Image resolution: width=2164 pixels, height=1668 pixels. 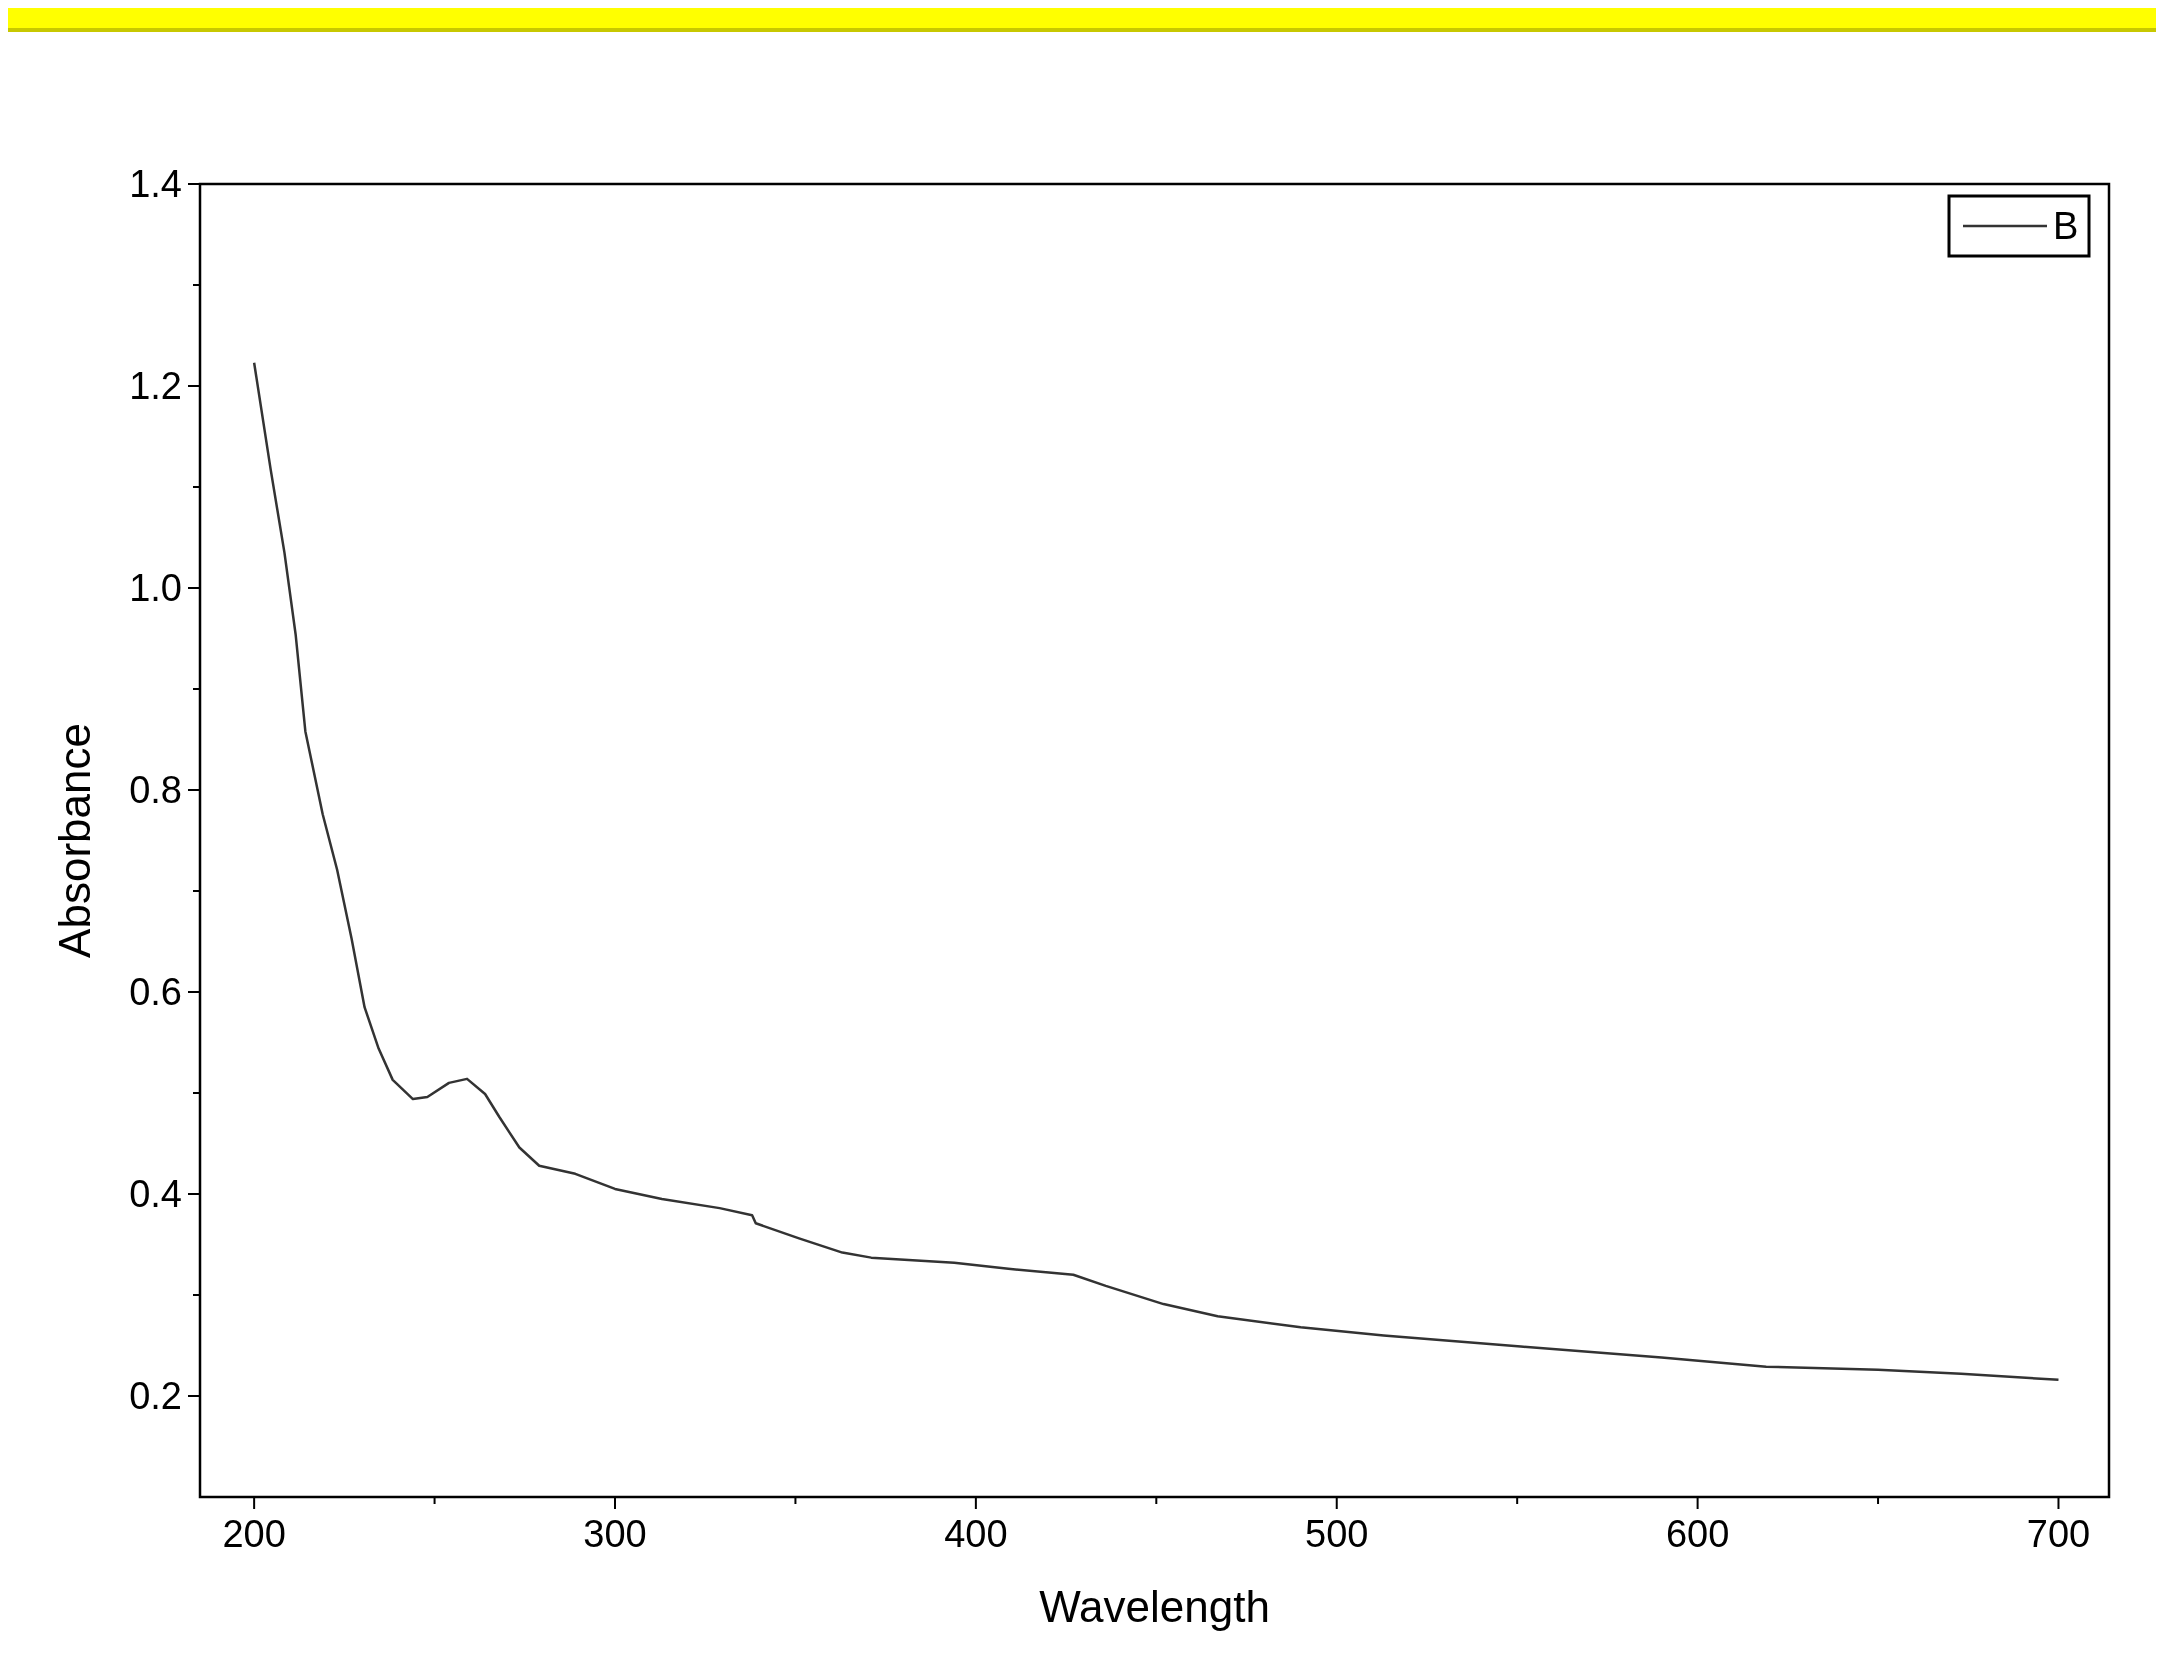 I want to click on y-tick-label: 1.0, so click(x=155, y=588).